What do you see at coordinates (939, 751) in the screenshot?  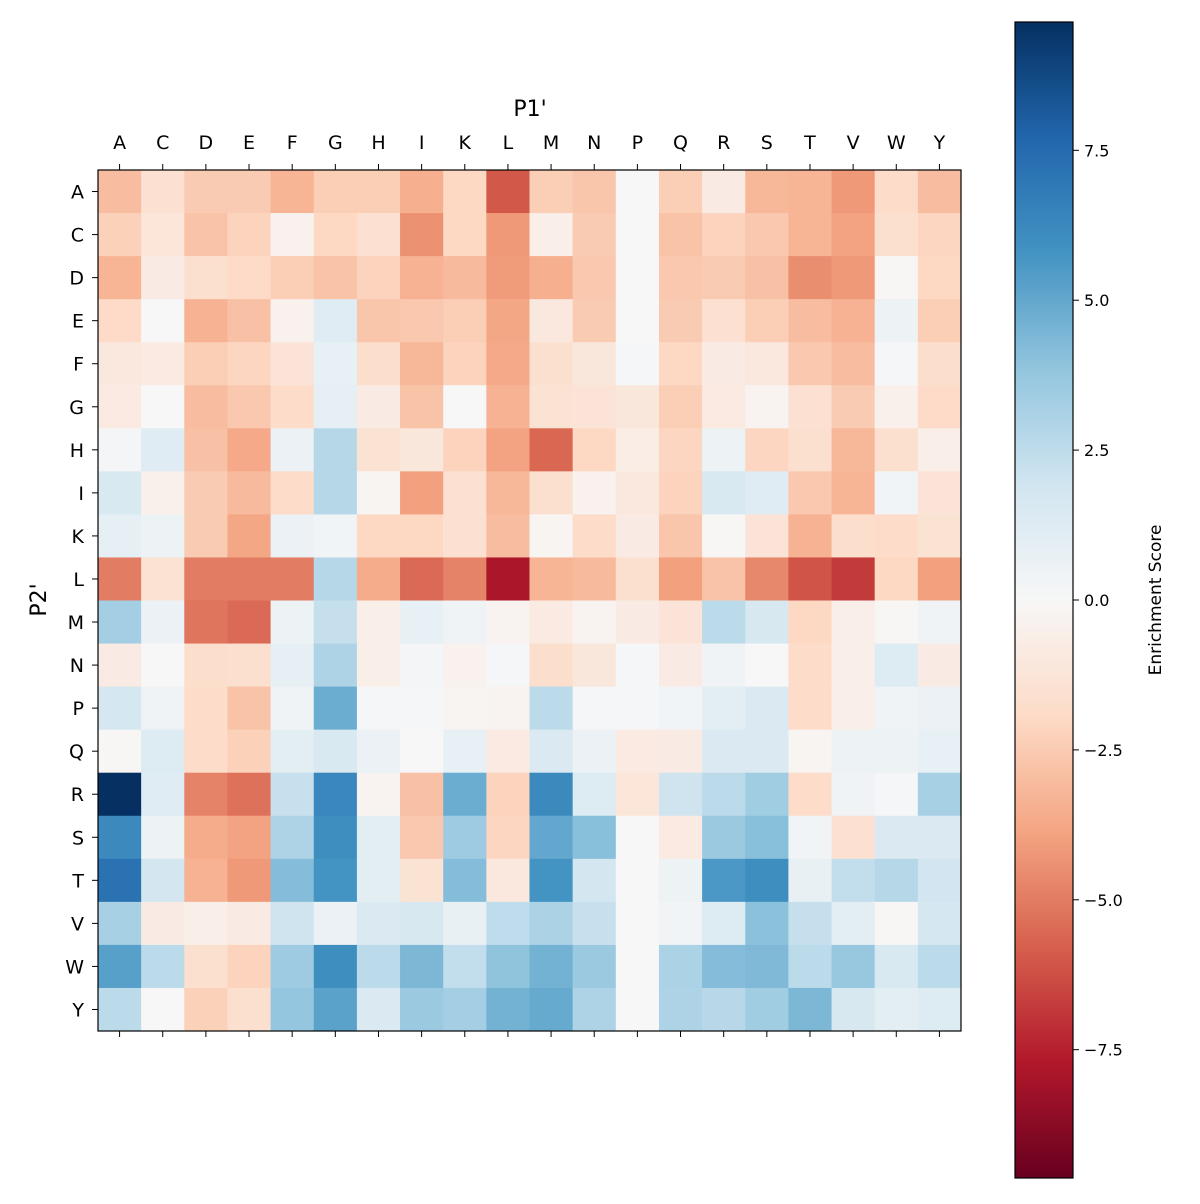 I see `heatmap-cell-Q-Y` at bounding box center [939, 751].